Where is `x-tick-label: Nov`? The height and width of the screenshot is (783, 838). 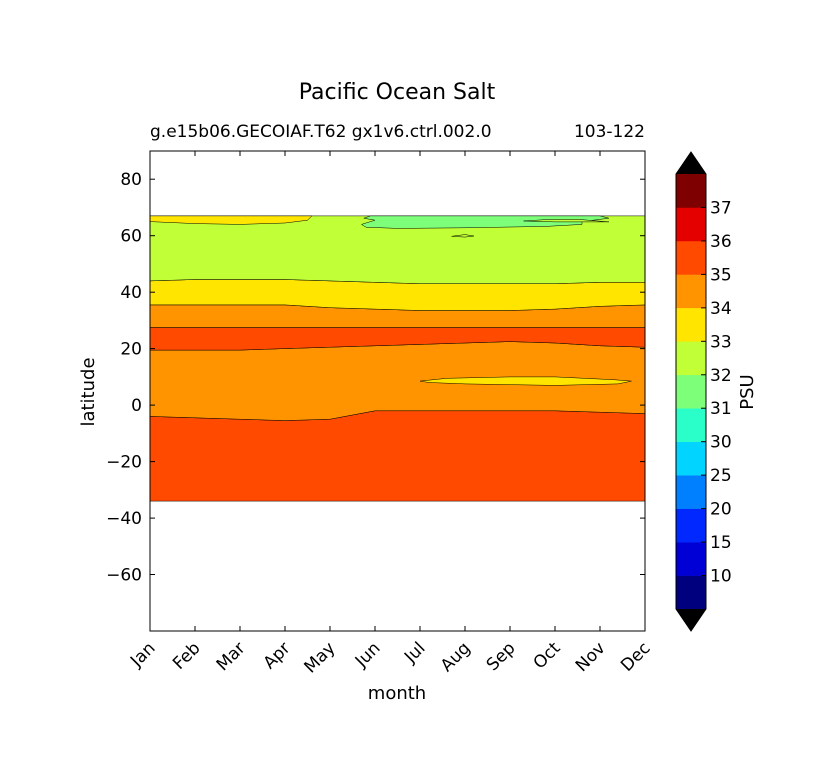 x-tick-label: Nov is located at coordinates (591, 657).